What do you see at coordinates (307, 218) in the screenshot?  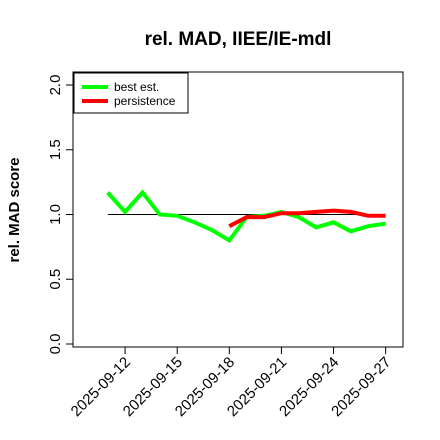 I see `series-line-persistence` at bounding box center [307, 218].